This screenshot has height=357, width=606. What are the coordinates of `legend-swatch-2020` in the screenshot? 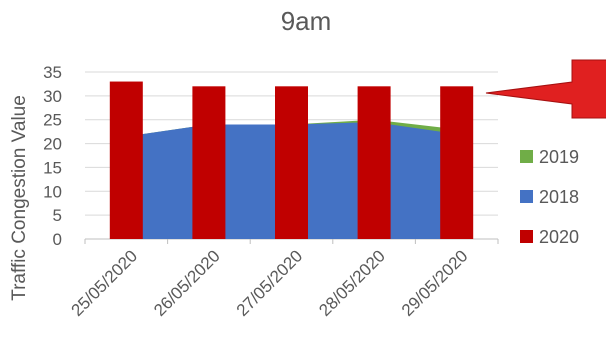 It's located at (526, 236).